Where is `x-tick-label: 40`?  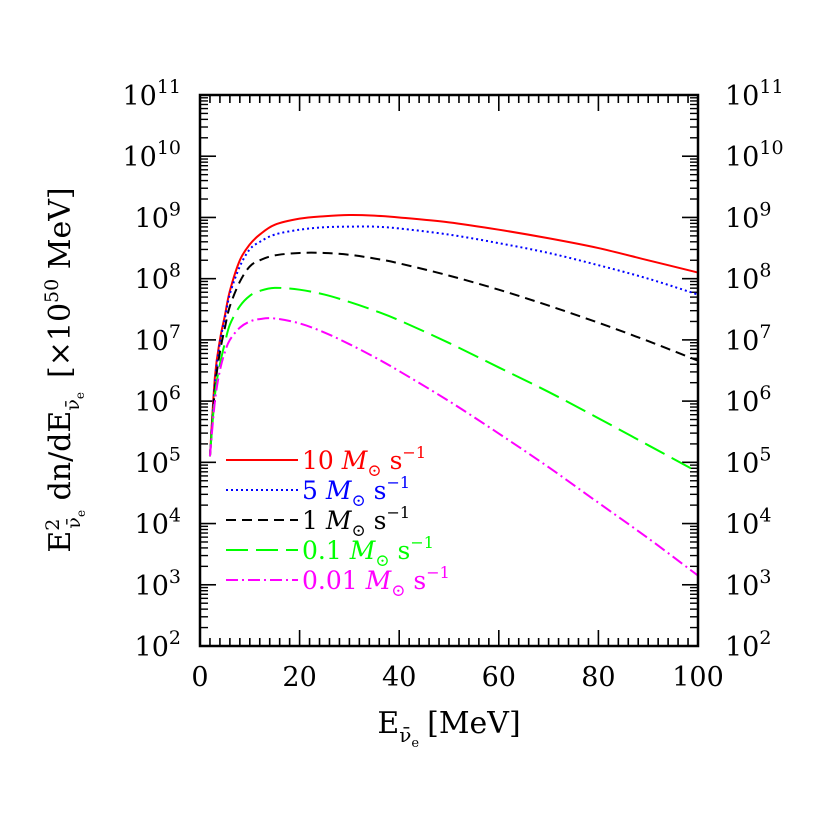
x-tick-label: 40 is located at coordinates (399, 677).